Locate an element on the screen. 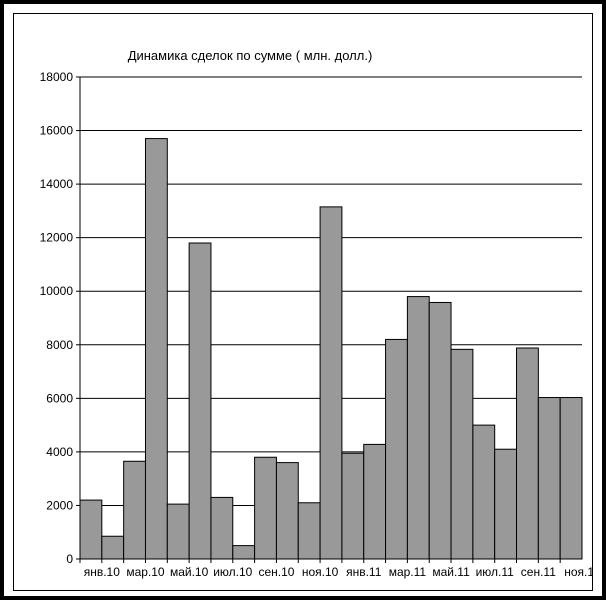 The width and height of the screenshot is (606, 600). x-tick-label: мар.11 is located at coordinates (408, 572).